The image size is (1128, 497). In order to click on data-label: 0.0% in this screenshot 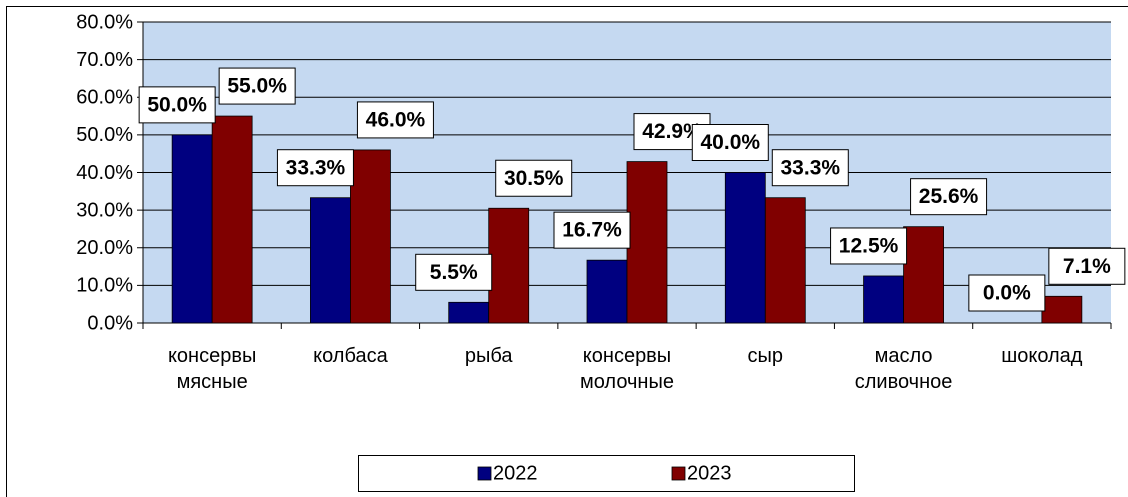, I will do `click(1007, 293)`.